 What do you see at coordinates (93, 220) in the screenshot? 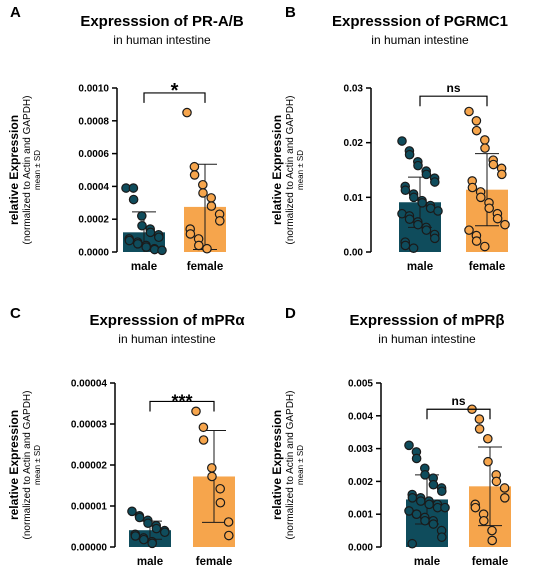
I see `y-tick-label: 0.0002` at bounding box center [93, 220].